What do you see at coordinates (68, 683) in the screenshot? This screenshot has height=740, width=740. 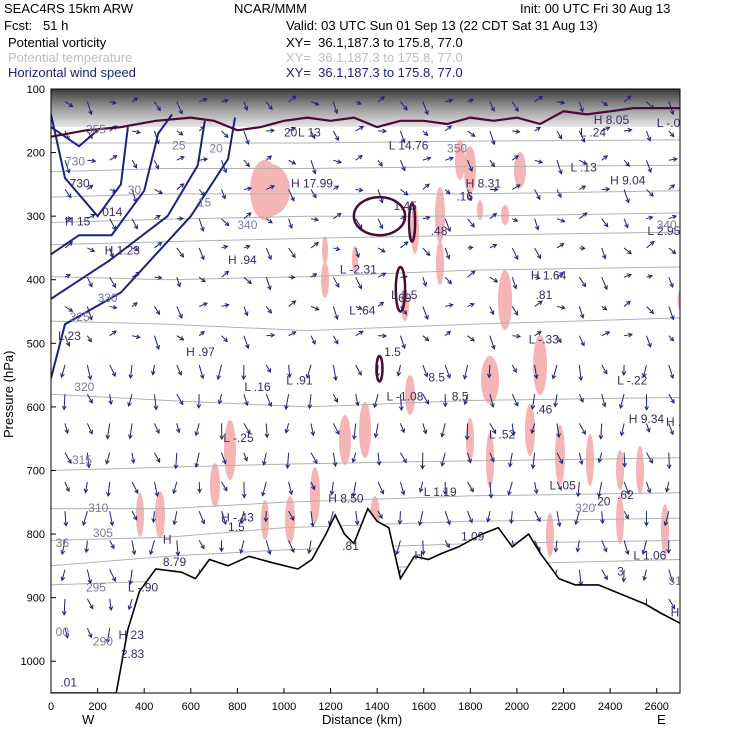 I see `hl-label: .01` at bounding box center [68, 683].